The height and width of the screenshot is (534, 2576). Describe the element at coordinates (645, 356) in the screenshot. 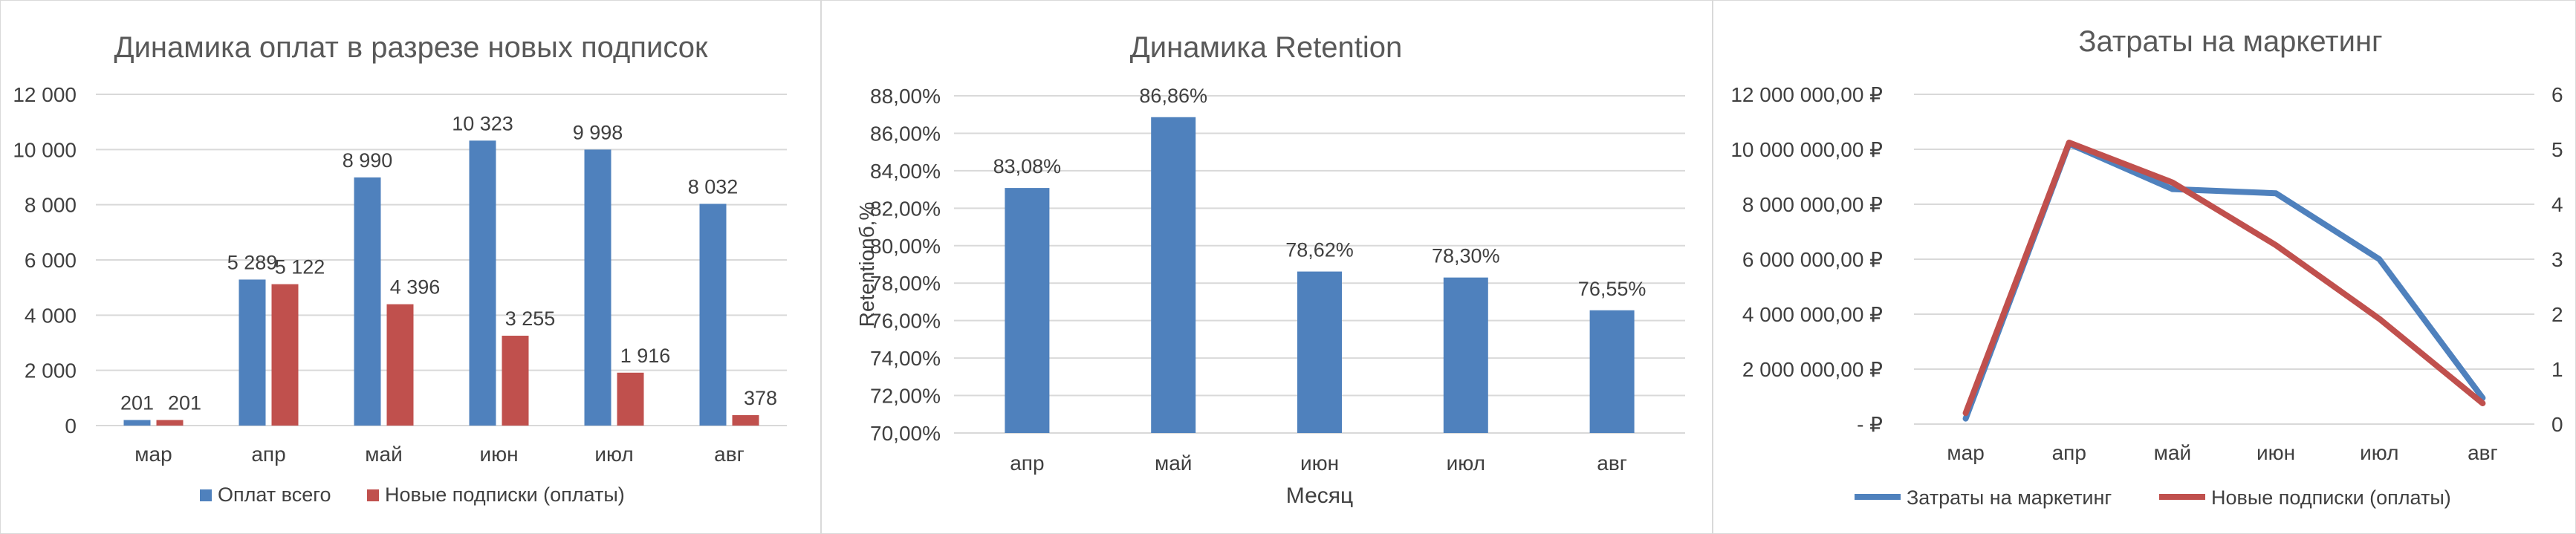

I see `data-label: 1 916` at that location.